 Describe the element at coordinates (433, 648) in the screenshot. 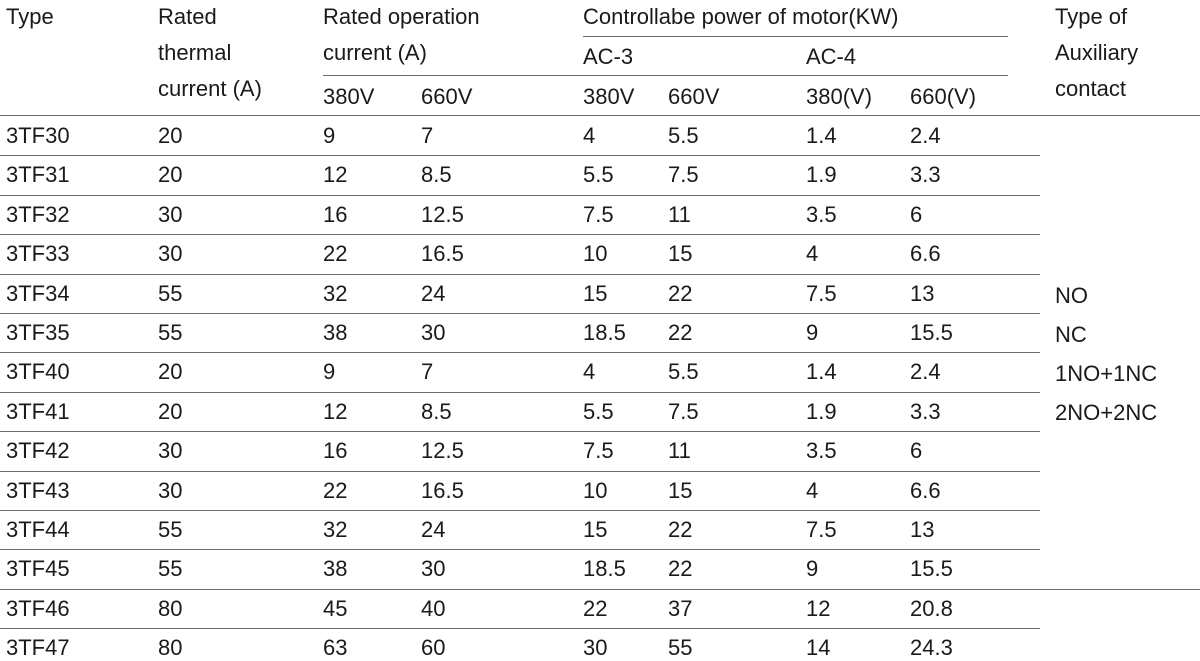

I see `cell-op-current-660v: 60` at that location.